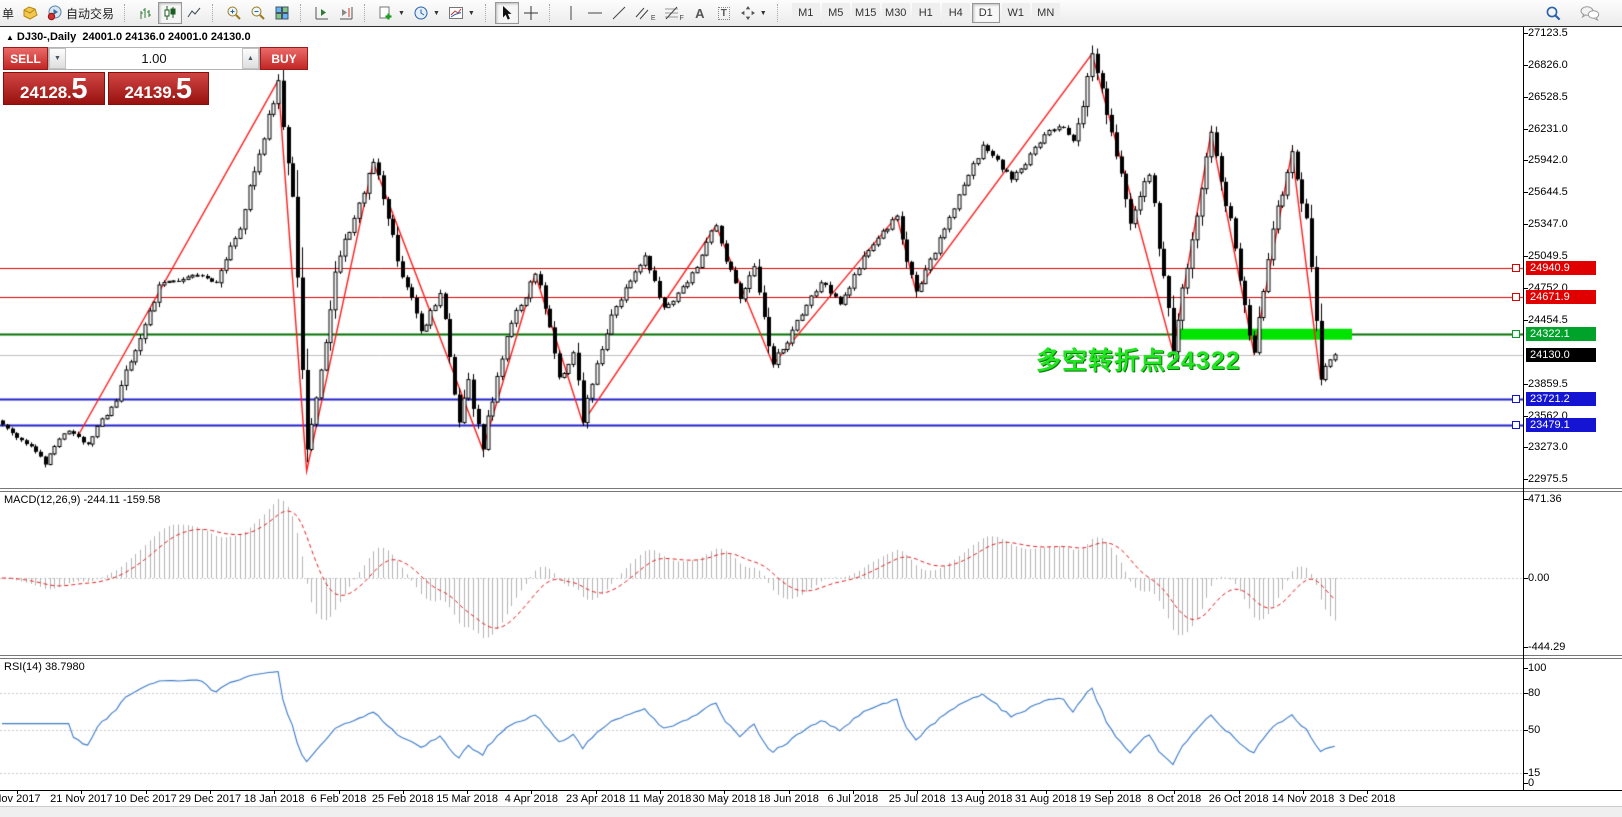  I want to click on candlestick-chart-button, so click(170, 13).